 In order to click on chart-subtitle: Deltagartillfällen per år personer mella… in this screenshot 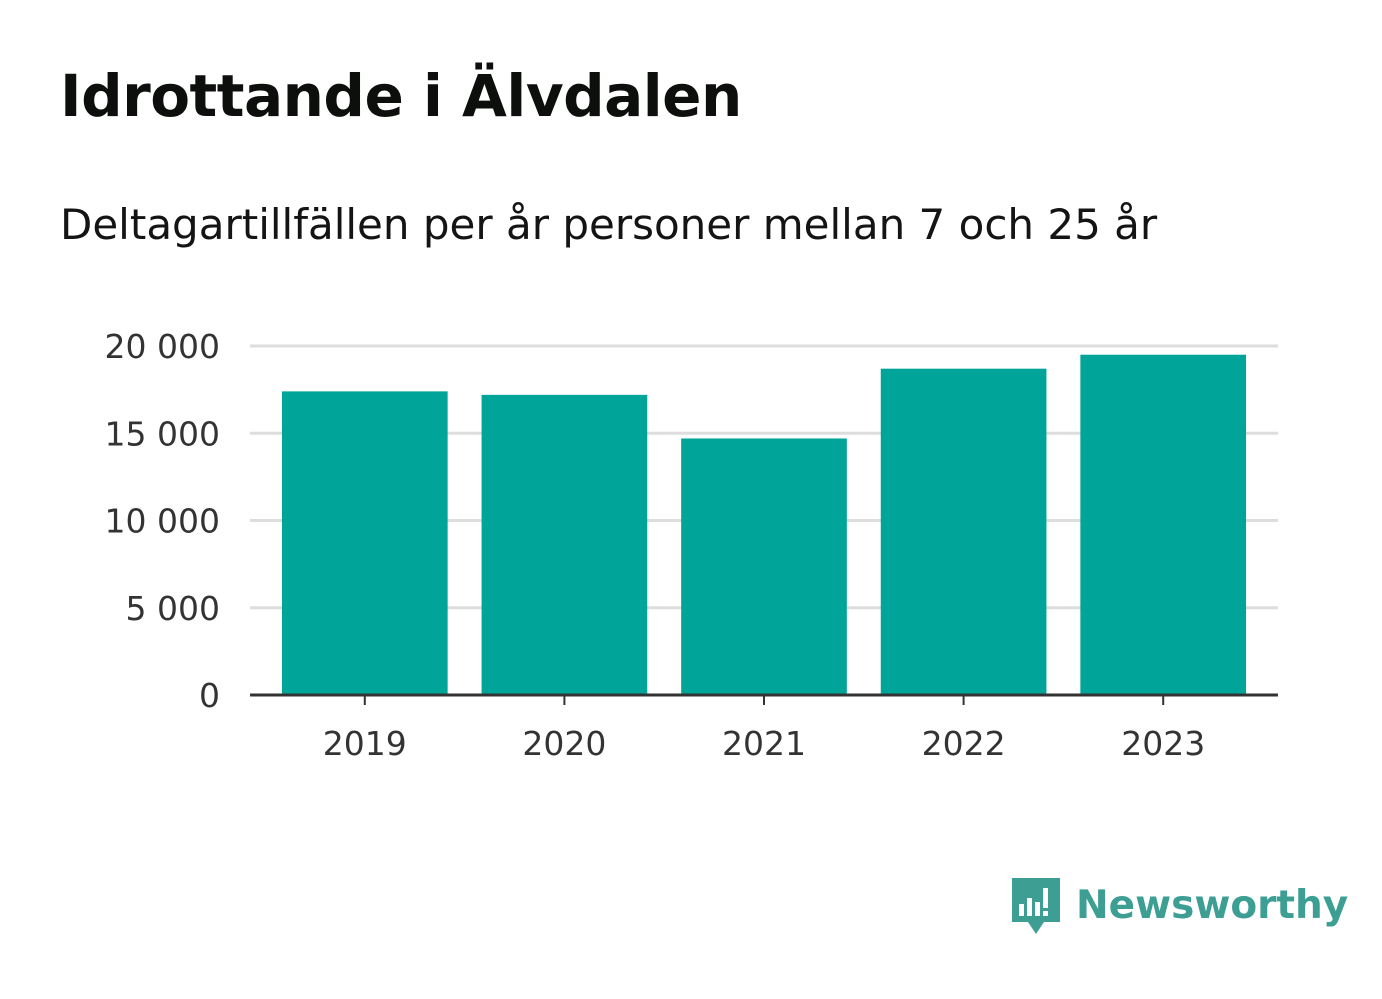, I will do `click(609, 224)`.